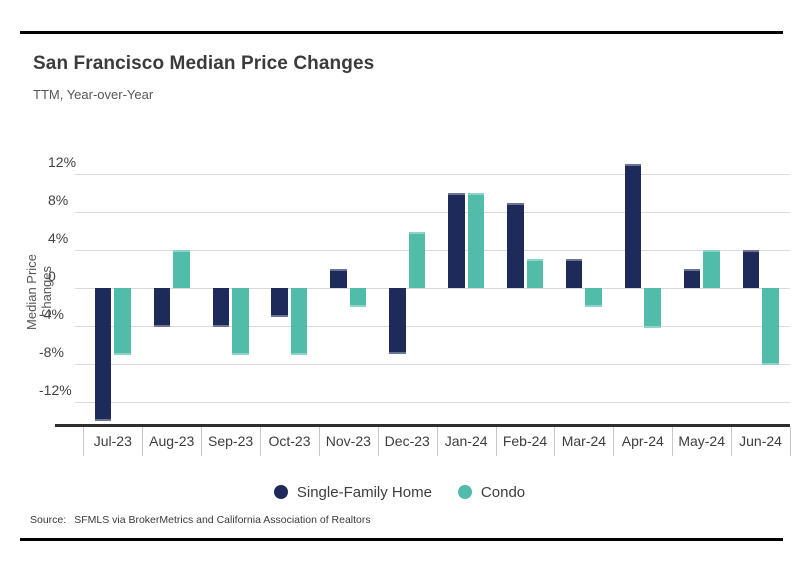 The height and width of the screenshot is (575, 799). Describe the element at coordinates (52, 275) in the screenshot. I see `y-tick-label: 0` at that location.